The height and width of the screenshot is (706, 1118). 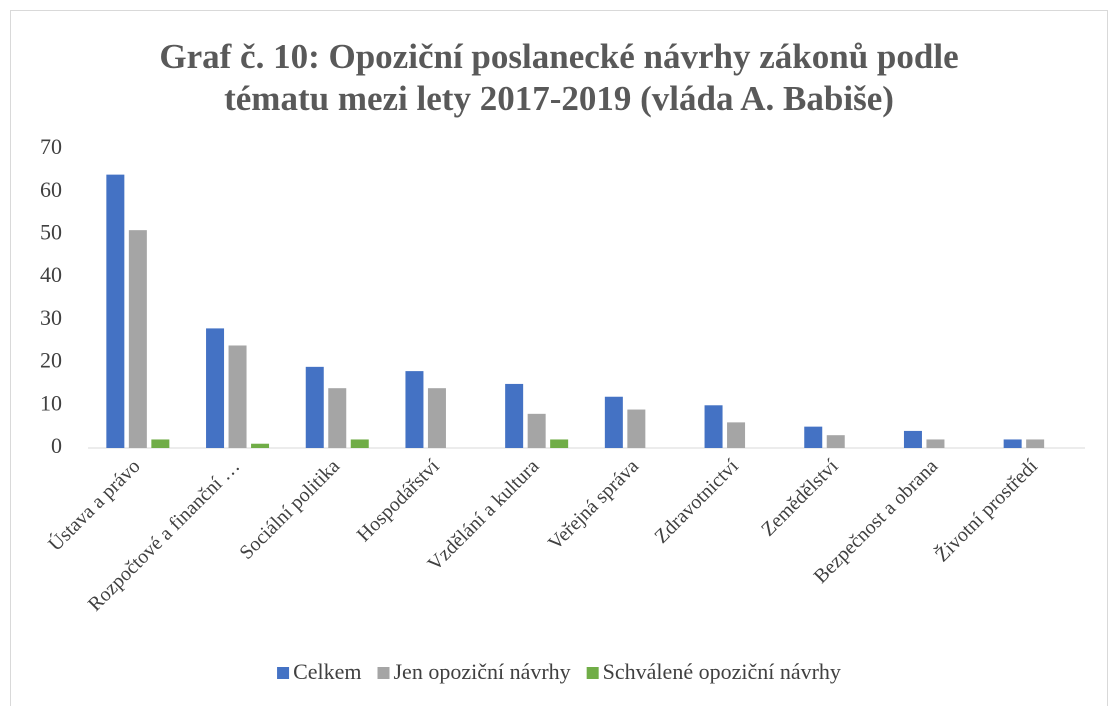 What do you see at coordinates (800, 498) in the screenshot?
I see `x-tick-label: Zemědělství` at bounding box center [800, 498].